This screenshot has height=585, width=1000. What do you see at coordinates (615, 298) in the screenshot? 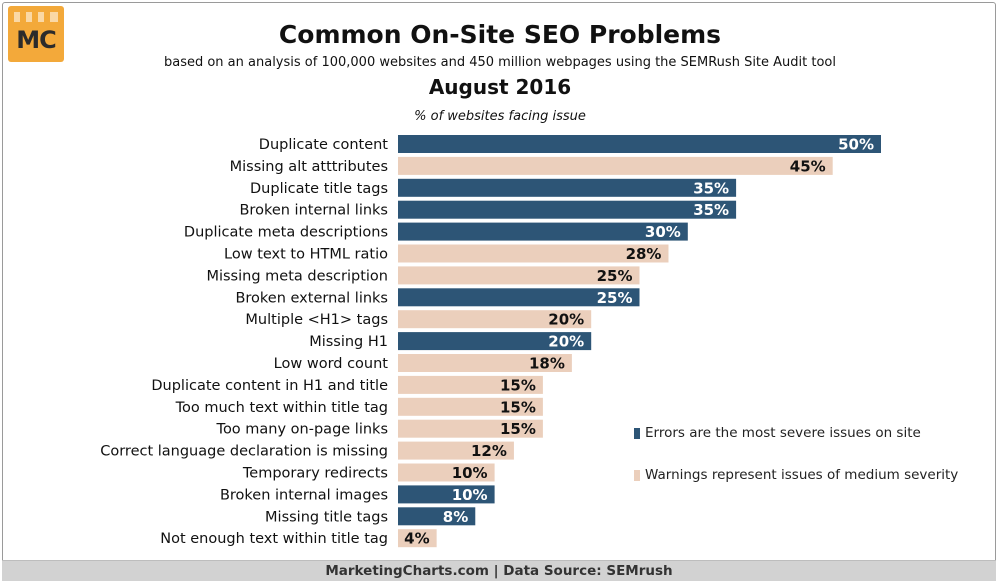
I see `data-label-broken-external-links: 25%` at bounding box center [615, 298].